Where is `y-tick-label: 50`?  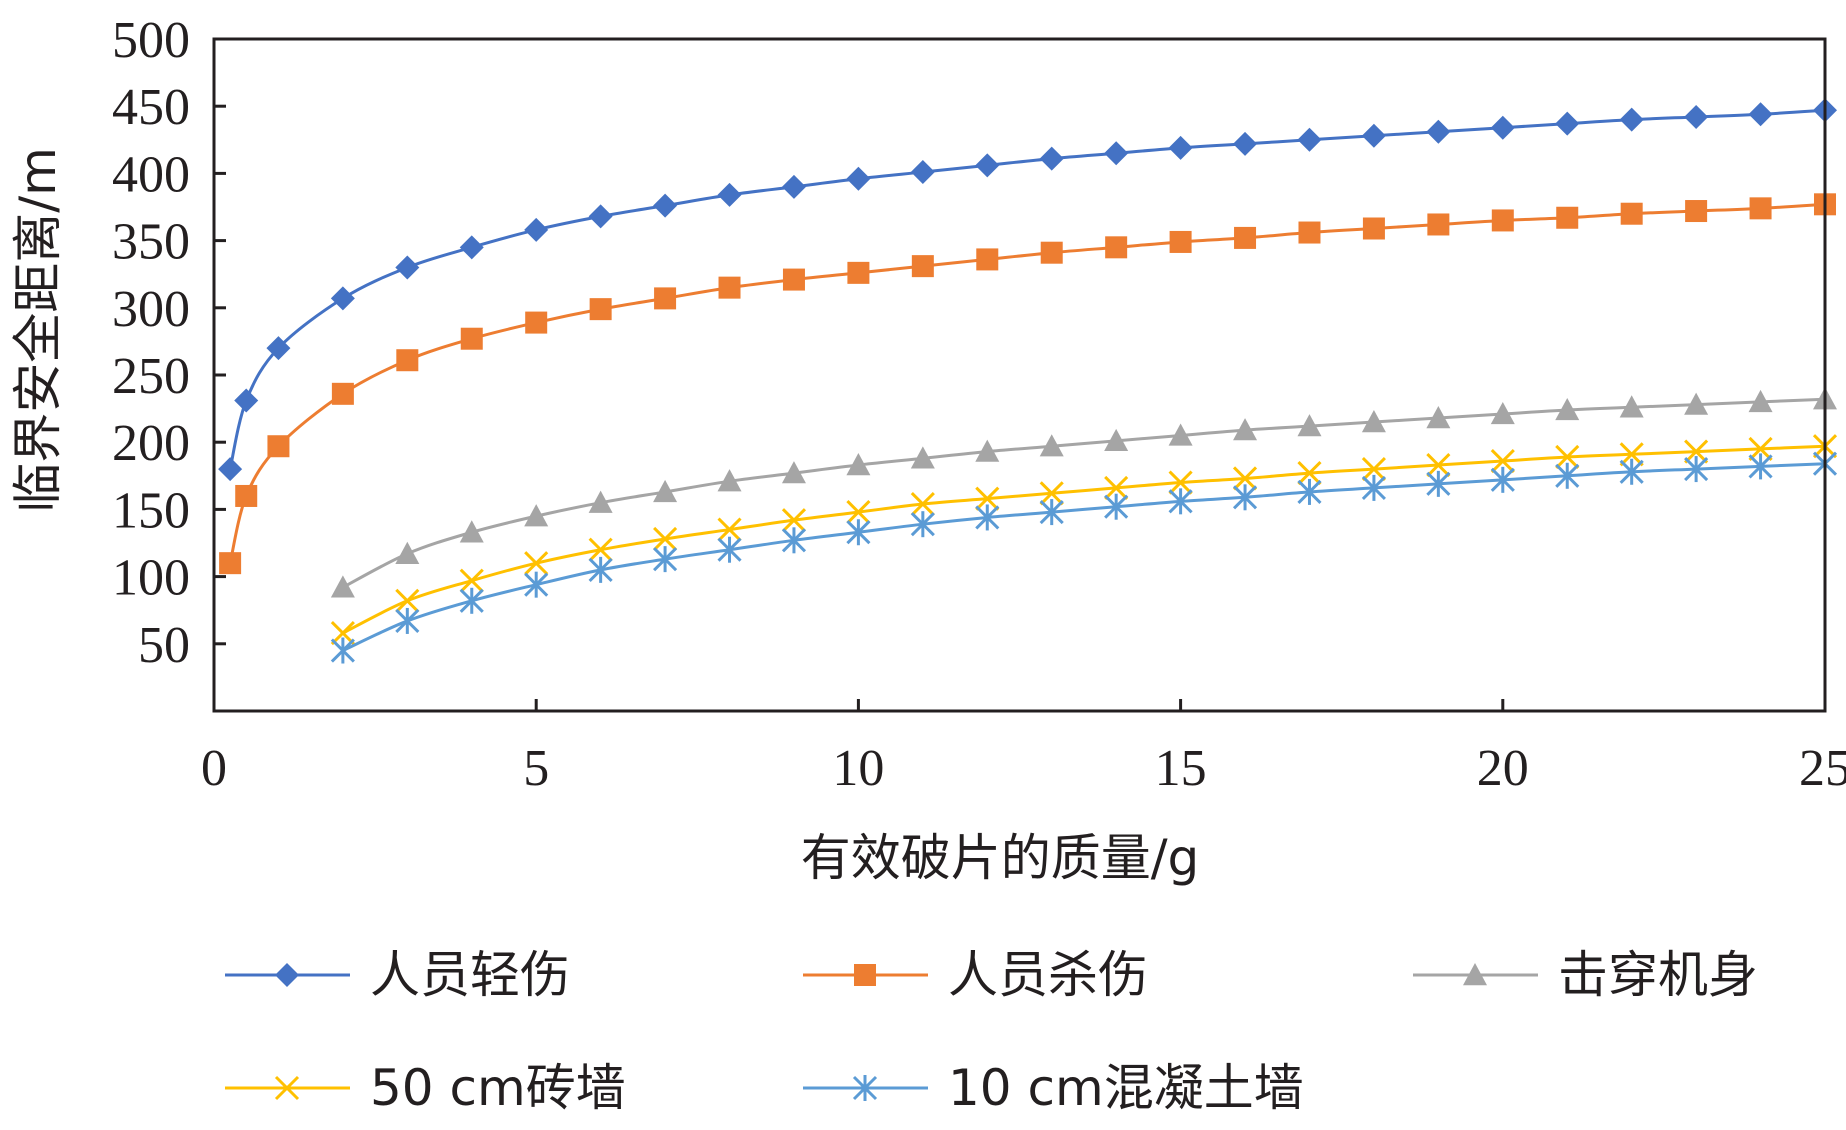
y-tick-label: 50 is located at coordinates (164, 645).